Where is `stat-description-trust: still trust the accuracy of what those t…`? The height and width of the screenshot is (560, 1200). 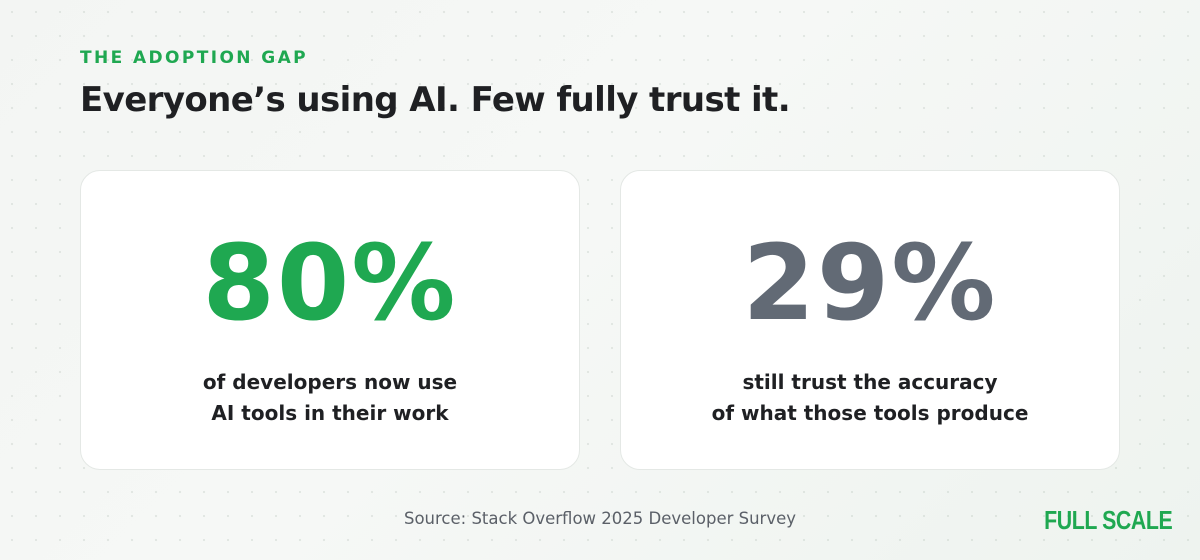 stat-description-trust: still trust the accuracy of what those t… is located at coordinates (870, 398).